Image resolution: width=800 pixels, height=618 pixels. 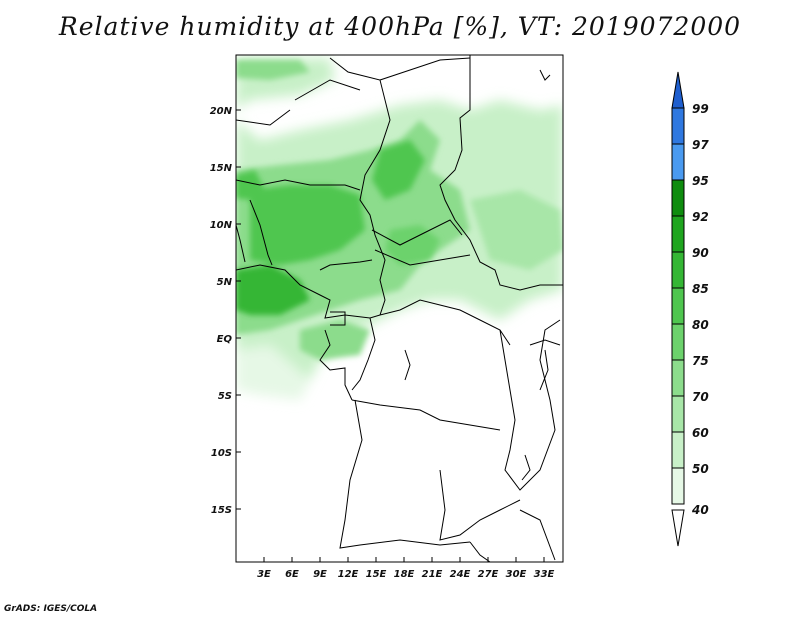 What do you see at coordinates (320, 574) in the screenshot?
I see `lon-tick-label: 9E` at bounding box center [320, 574].